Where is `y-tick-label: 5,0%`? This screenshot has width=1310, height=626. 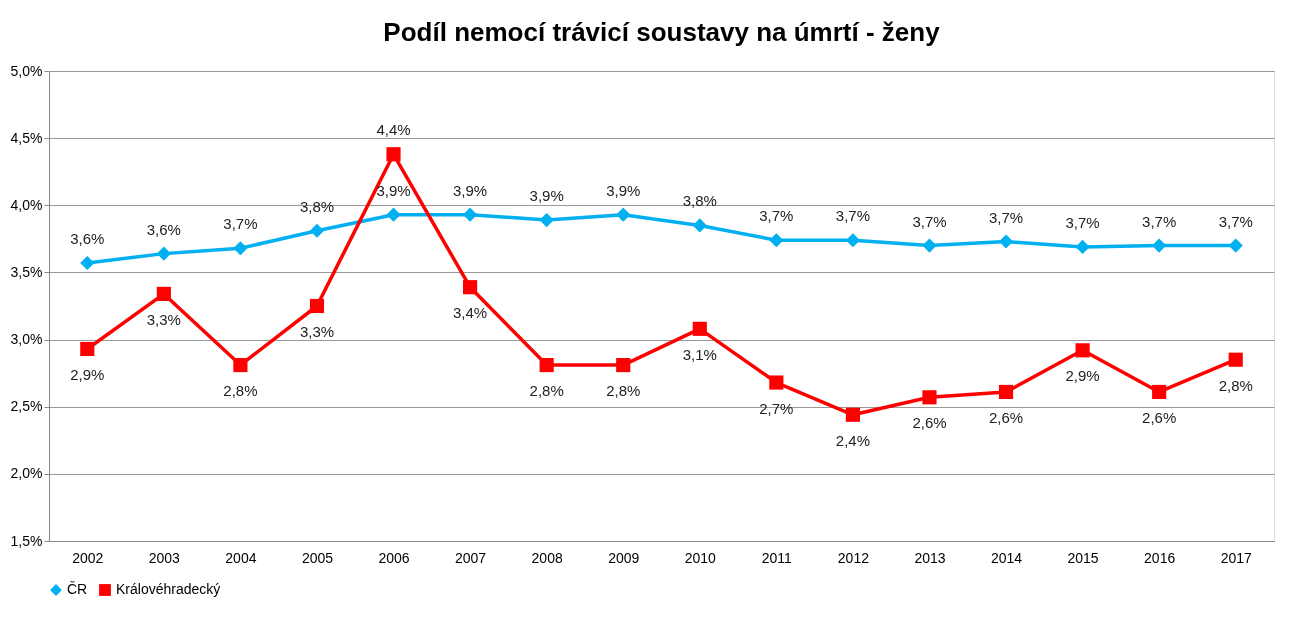
y-tick-label: 5,0% is located at coordinates (26, 70).